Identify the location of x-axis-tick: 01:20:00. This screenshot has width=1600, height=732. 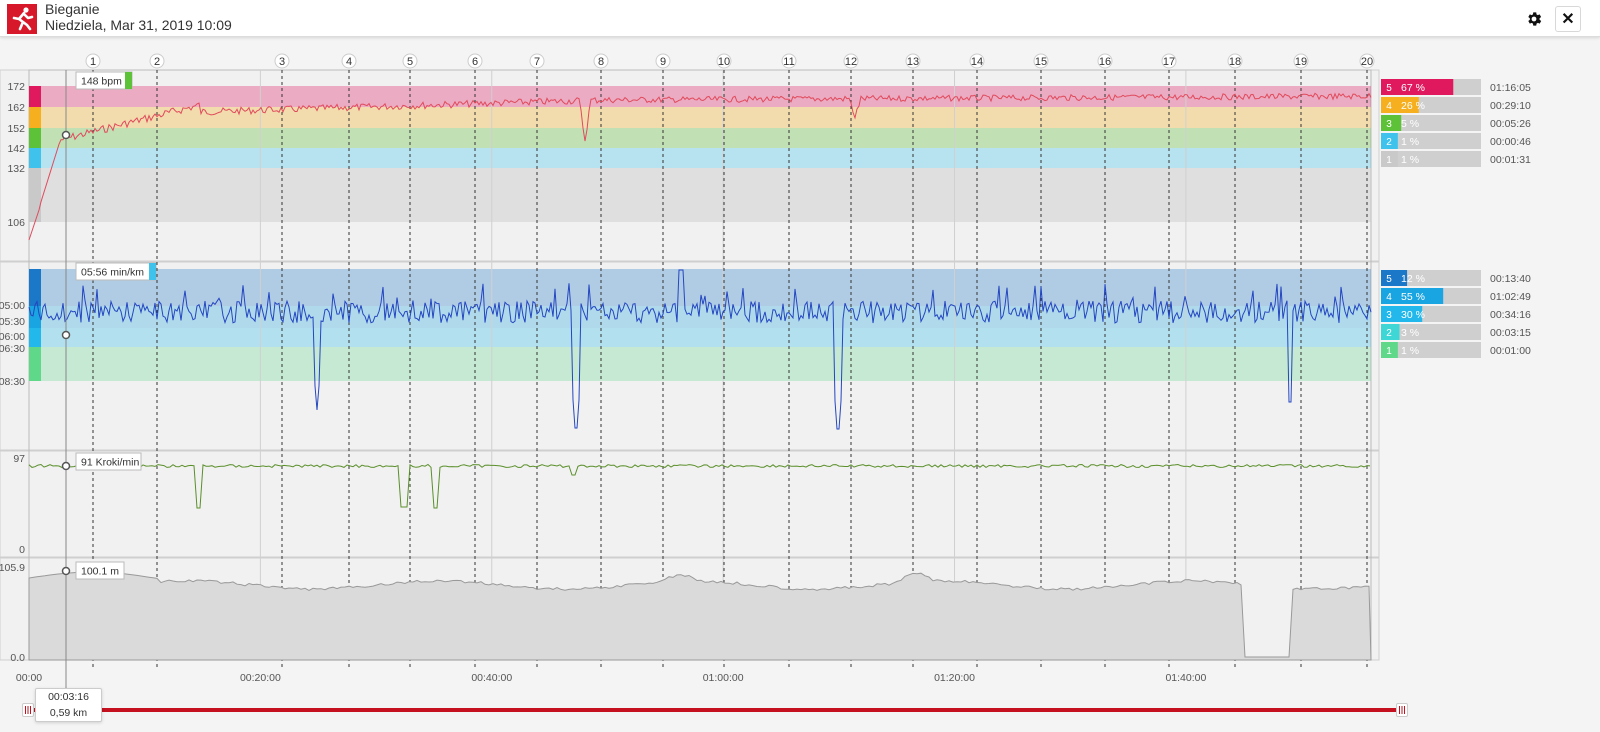
(954, 678).